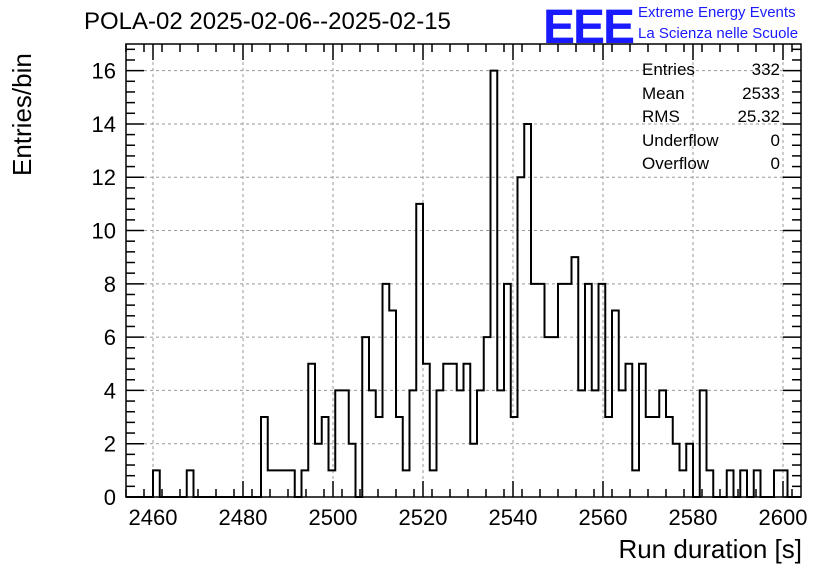 The image size is (836, 572). I want to click on y-tick-label: 12, so click(104, 177).